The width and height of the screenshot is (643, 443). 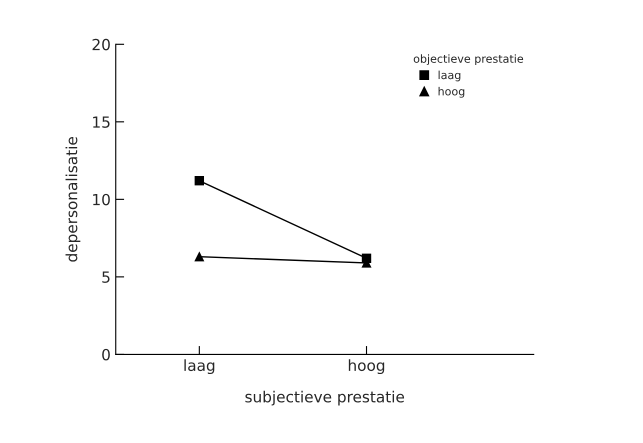 What do you see at coordinates (106, 354) in the screenshot?
I see `y-tick-label: 0` at bounding box center [106, 354].